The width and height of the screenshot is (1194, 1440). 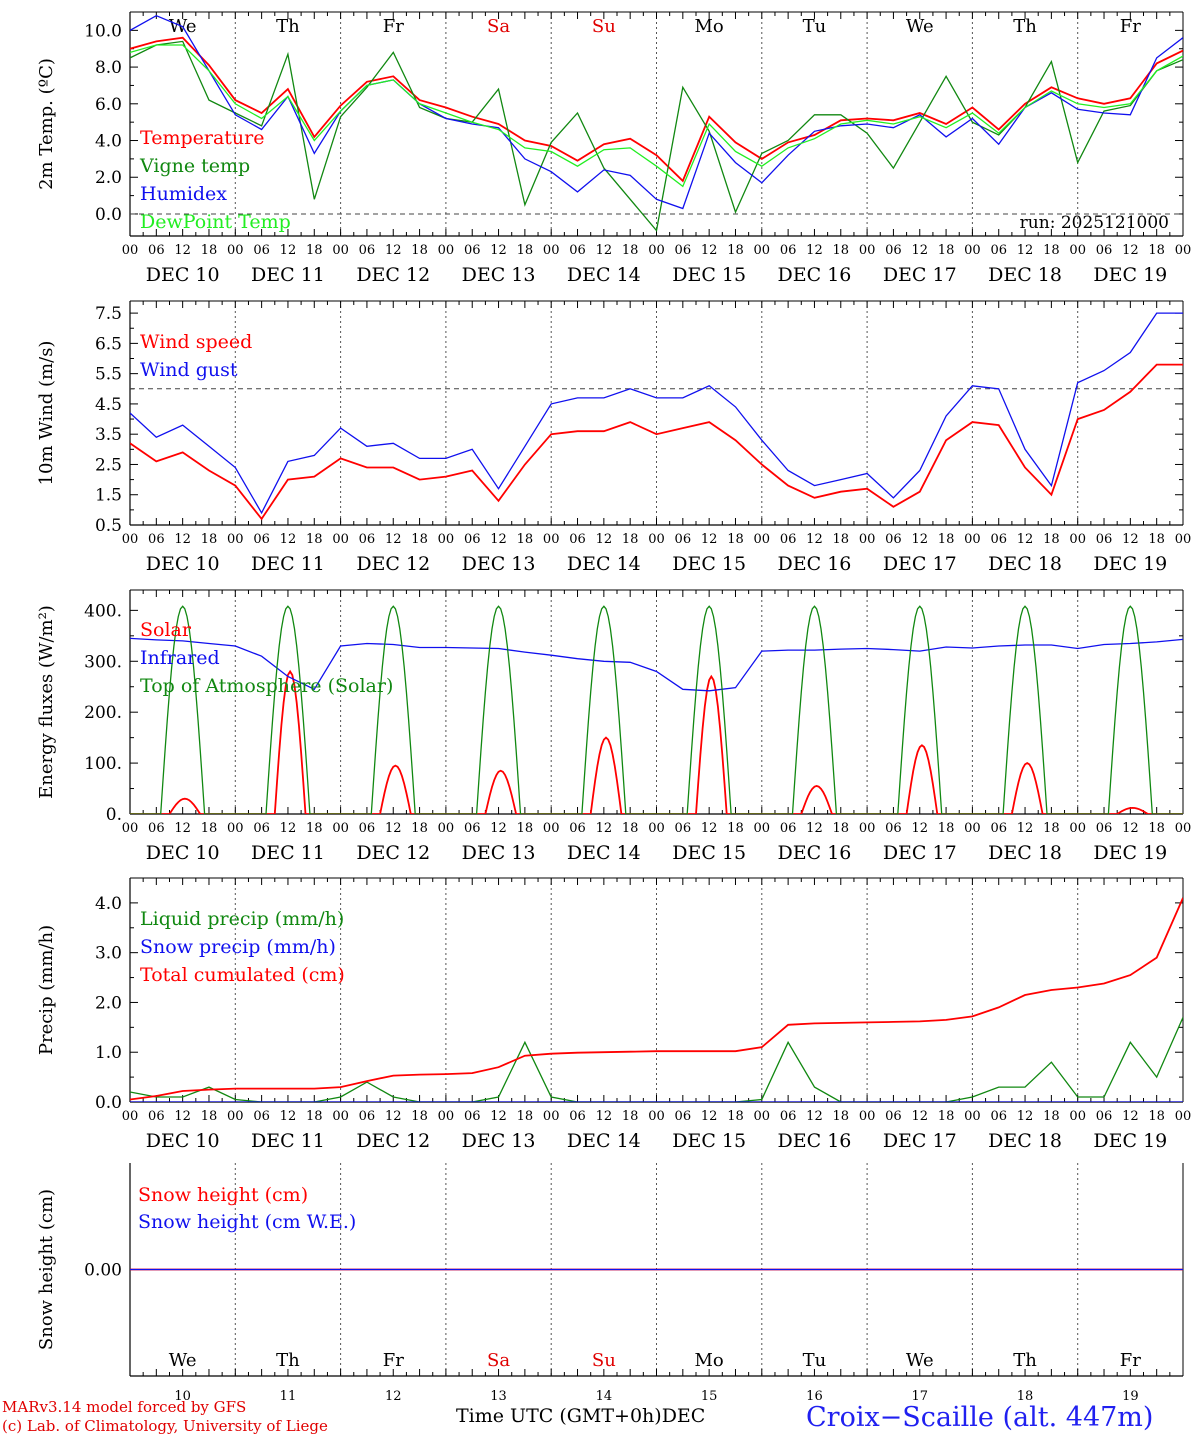 What do you see at coordinates (656, 413) in the screenshot?
I see `series-line-wind-gust` at bounding box center [656, 413].